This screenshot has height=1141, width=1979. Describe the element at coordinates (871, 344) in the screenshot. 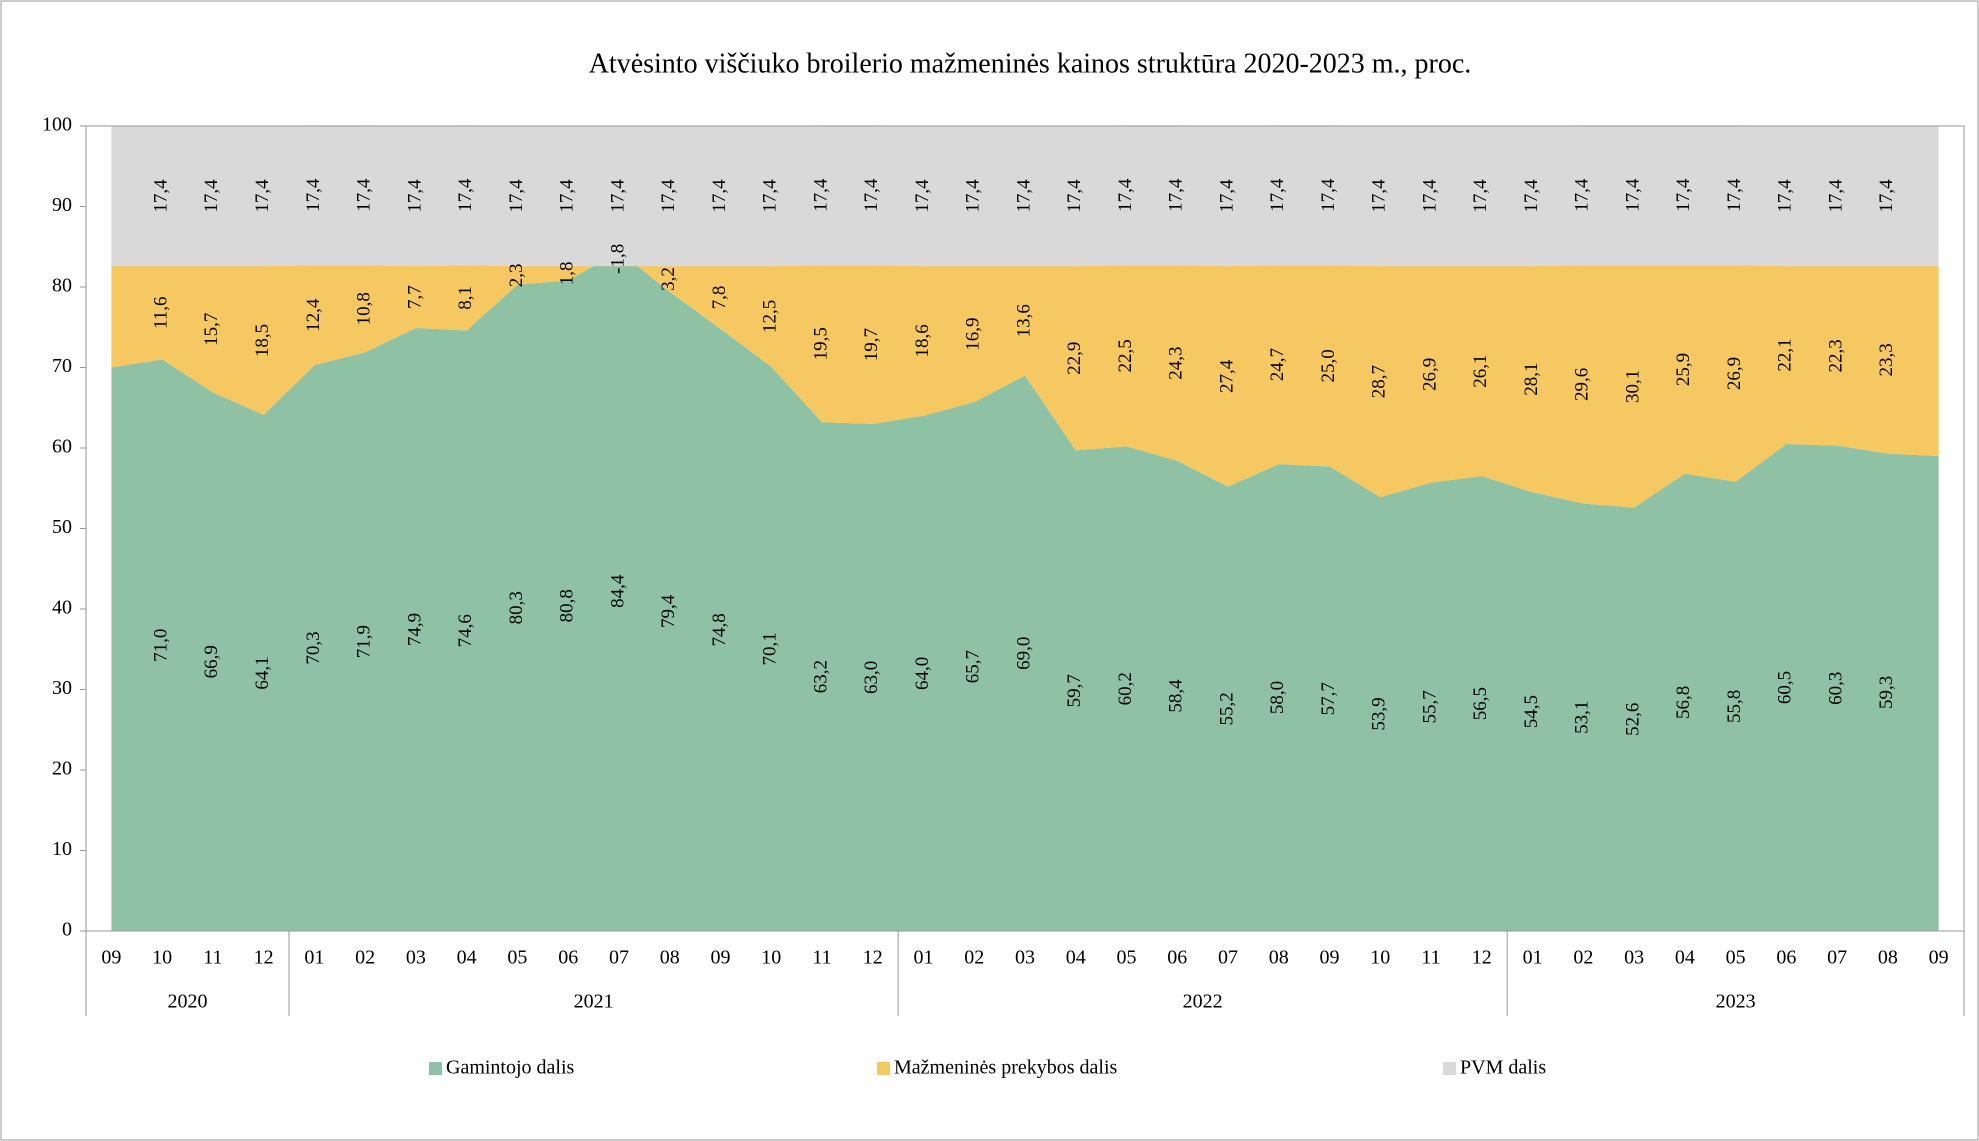

I see `data-label: 19,7` at that location.